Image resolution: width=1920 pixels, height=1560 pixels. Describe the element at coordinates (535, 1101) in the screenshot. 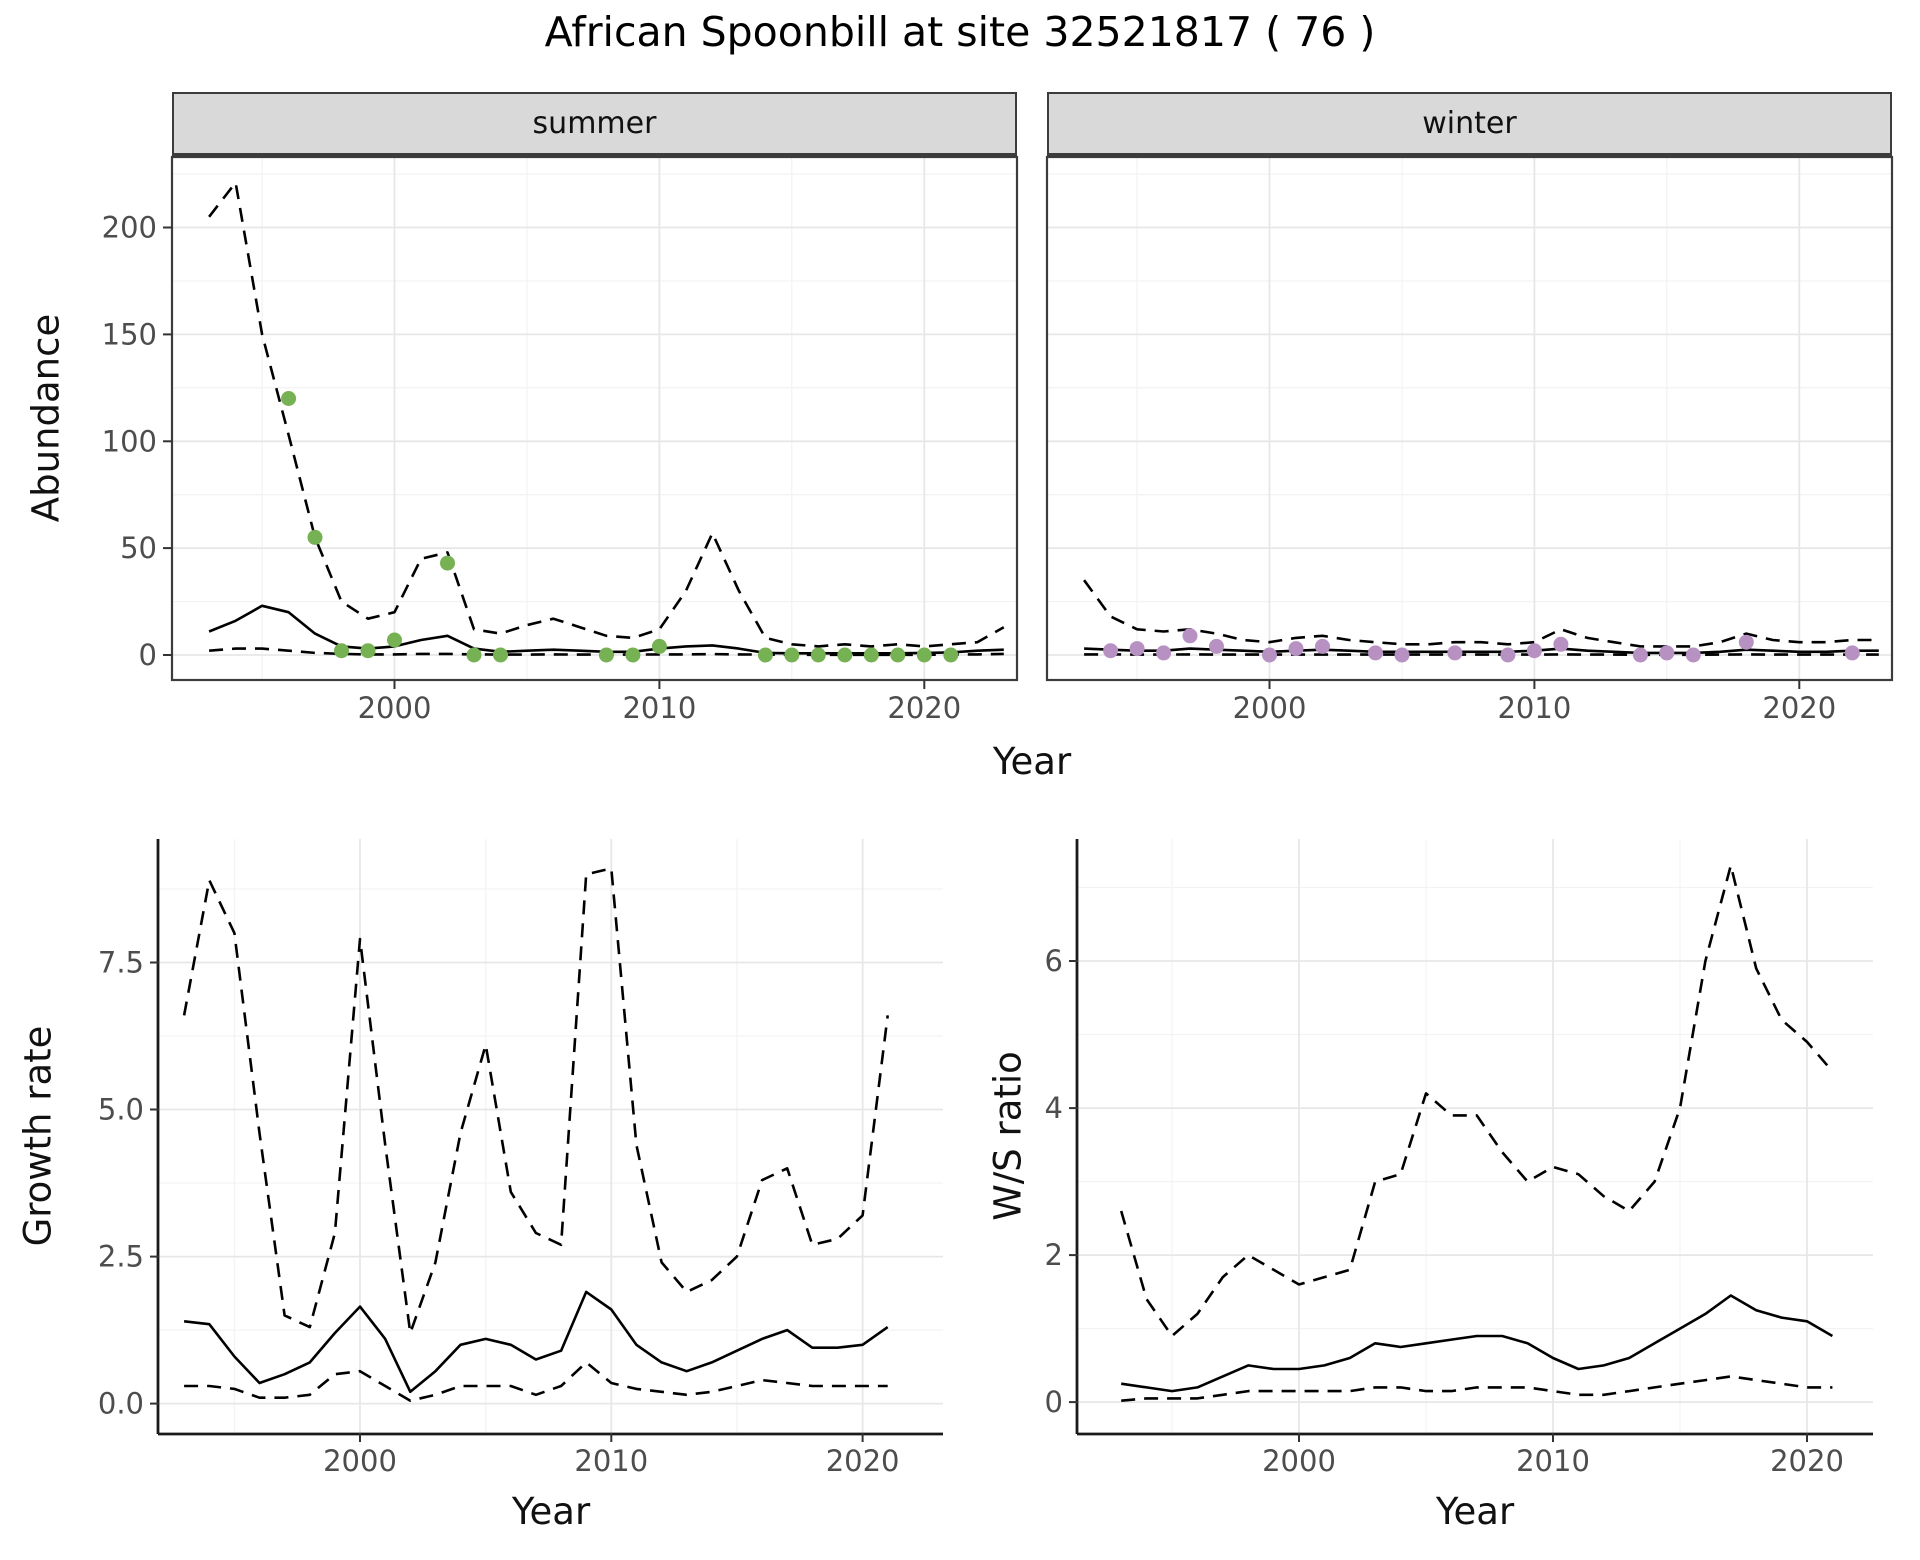

I see `growth-upper-95ci-line` at that location.